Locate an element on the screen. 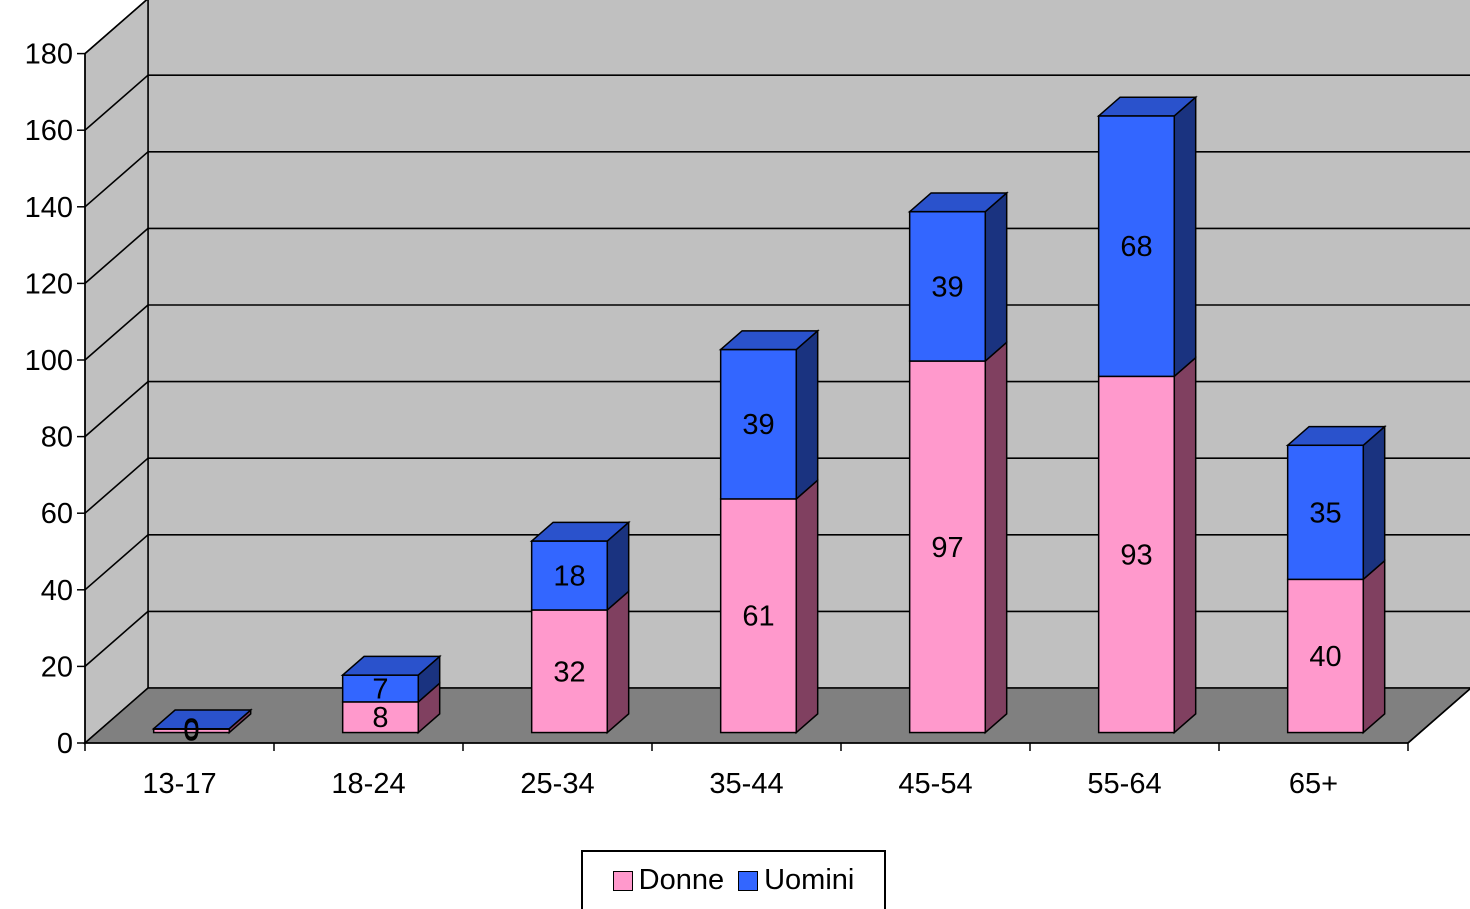  x-tick-label: 45-54 is located at coordinates (935, 784).